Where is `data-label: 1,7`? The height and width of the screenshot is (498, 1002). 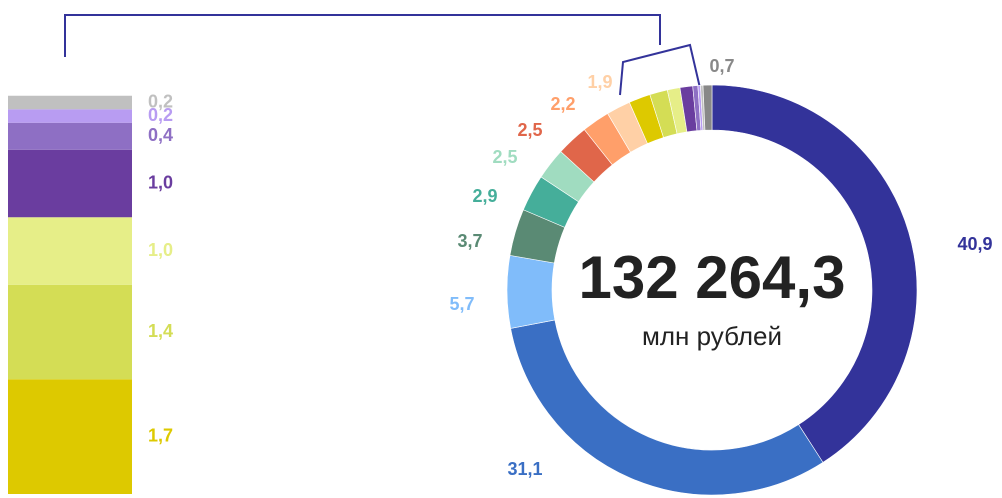
data-label: 1,7 is located at coordinates (160, 435).